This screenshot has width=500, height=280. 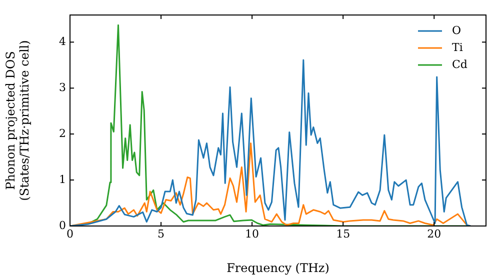 I want to click on y-tick-label: 3, so click(x=62, y=87).